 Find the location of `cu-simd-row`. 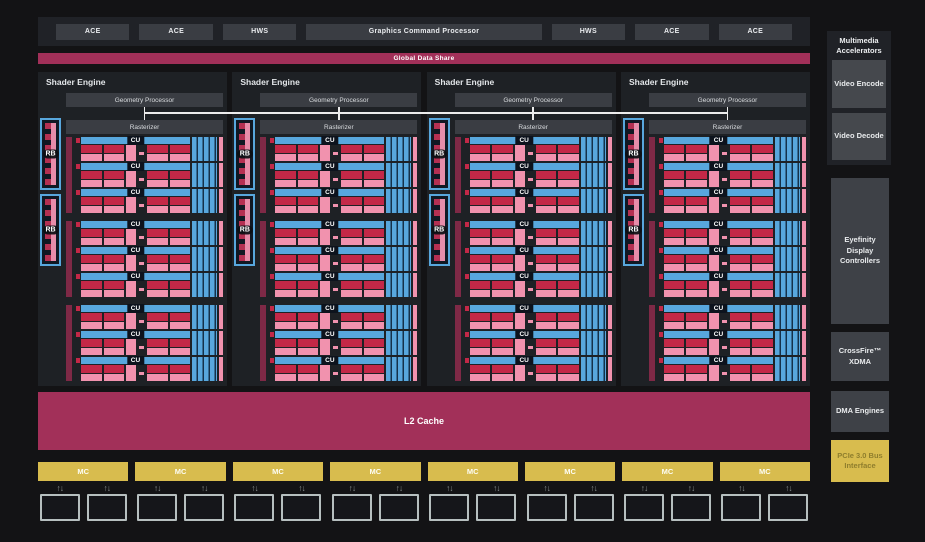

cu-simd-row is located at coordinates (330, 321).